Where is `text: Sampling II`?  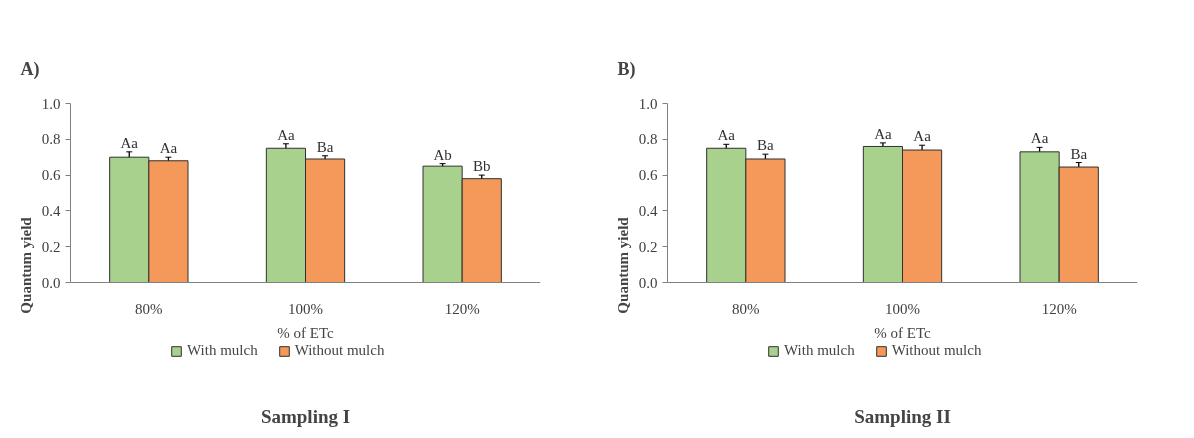
text: Sampling II is located at coordinates (902, 416).